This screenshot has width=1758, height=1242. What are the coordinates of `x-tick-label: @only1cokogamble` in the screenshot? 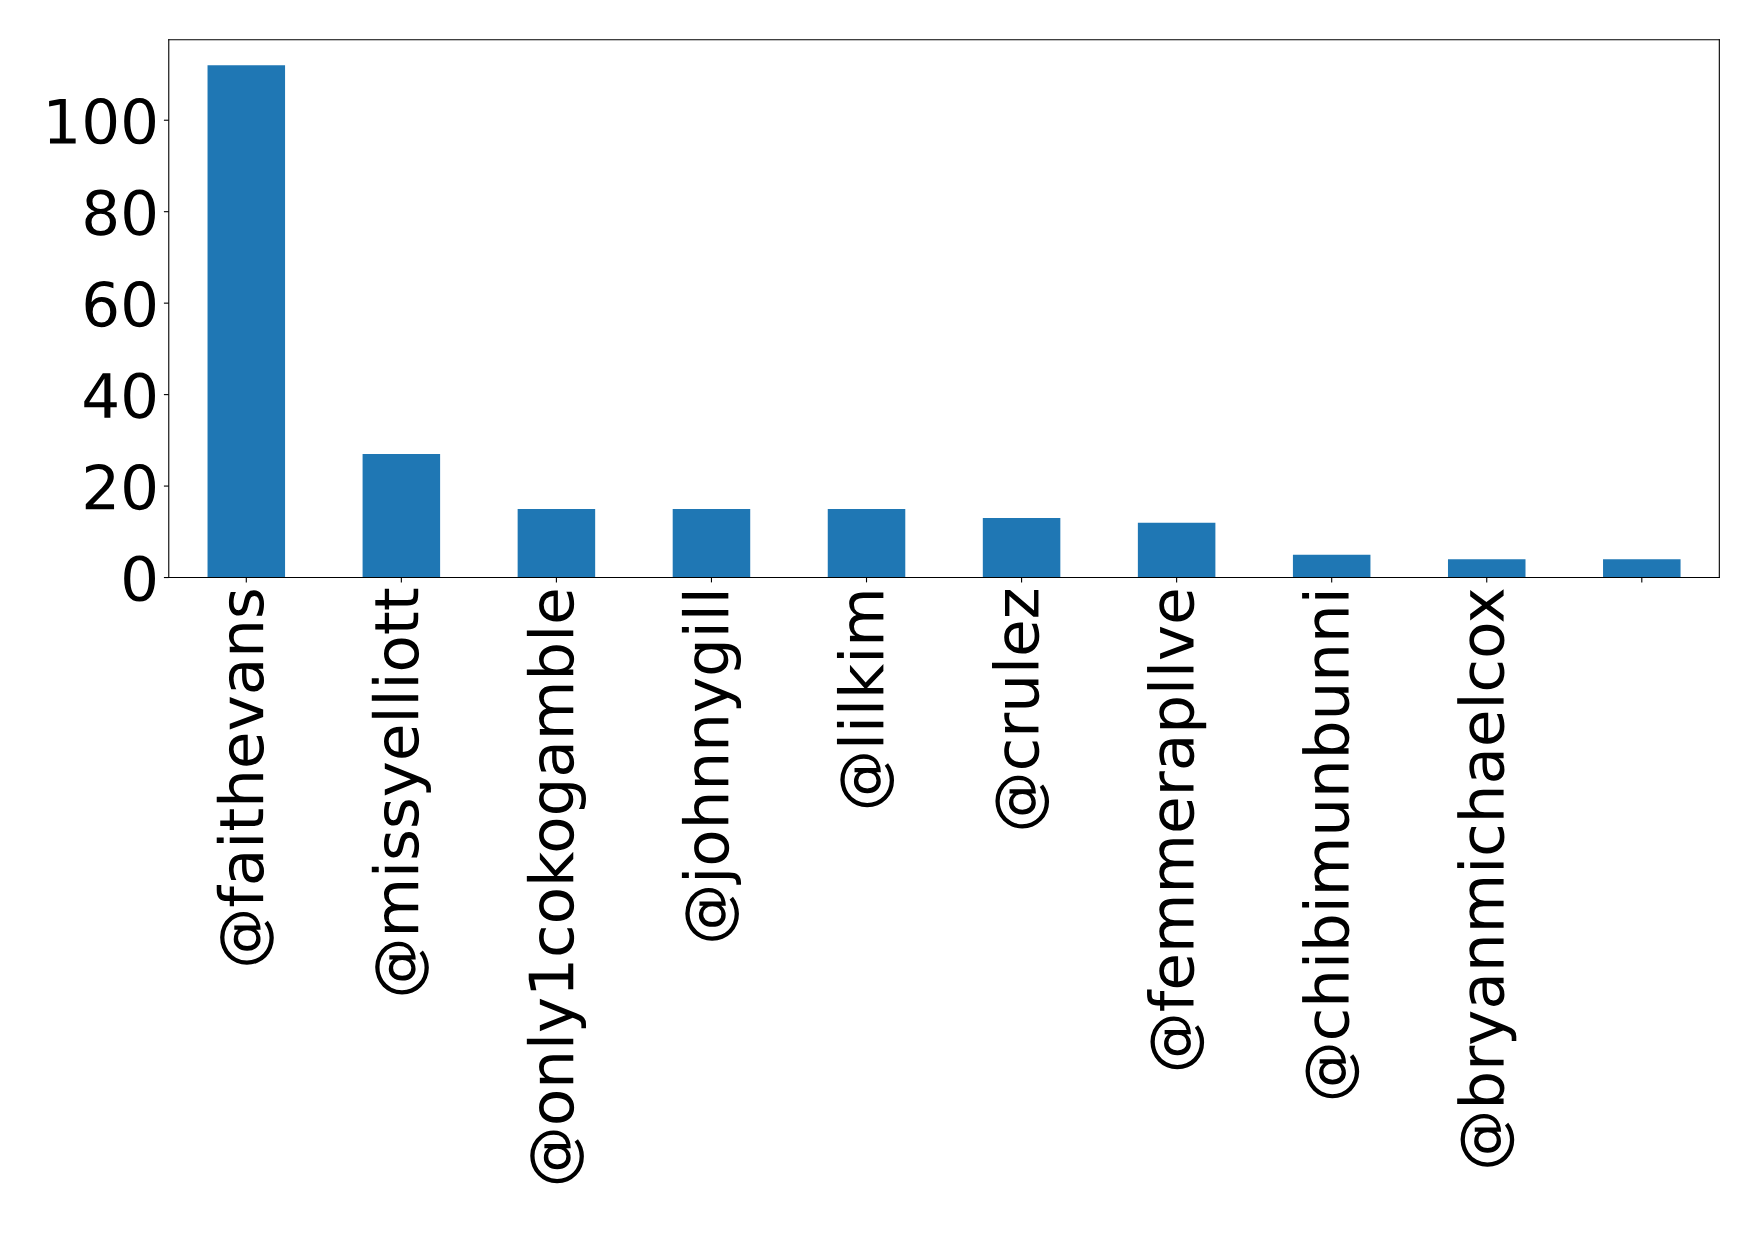 It's located at (556, 887).